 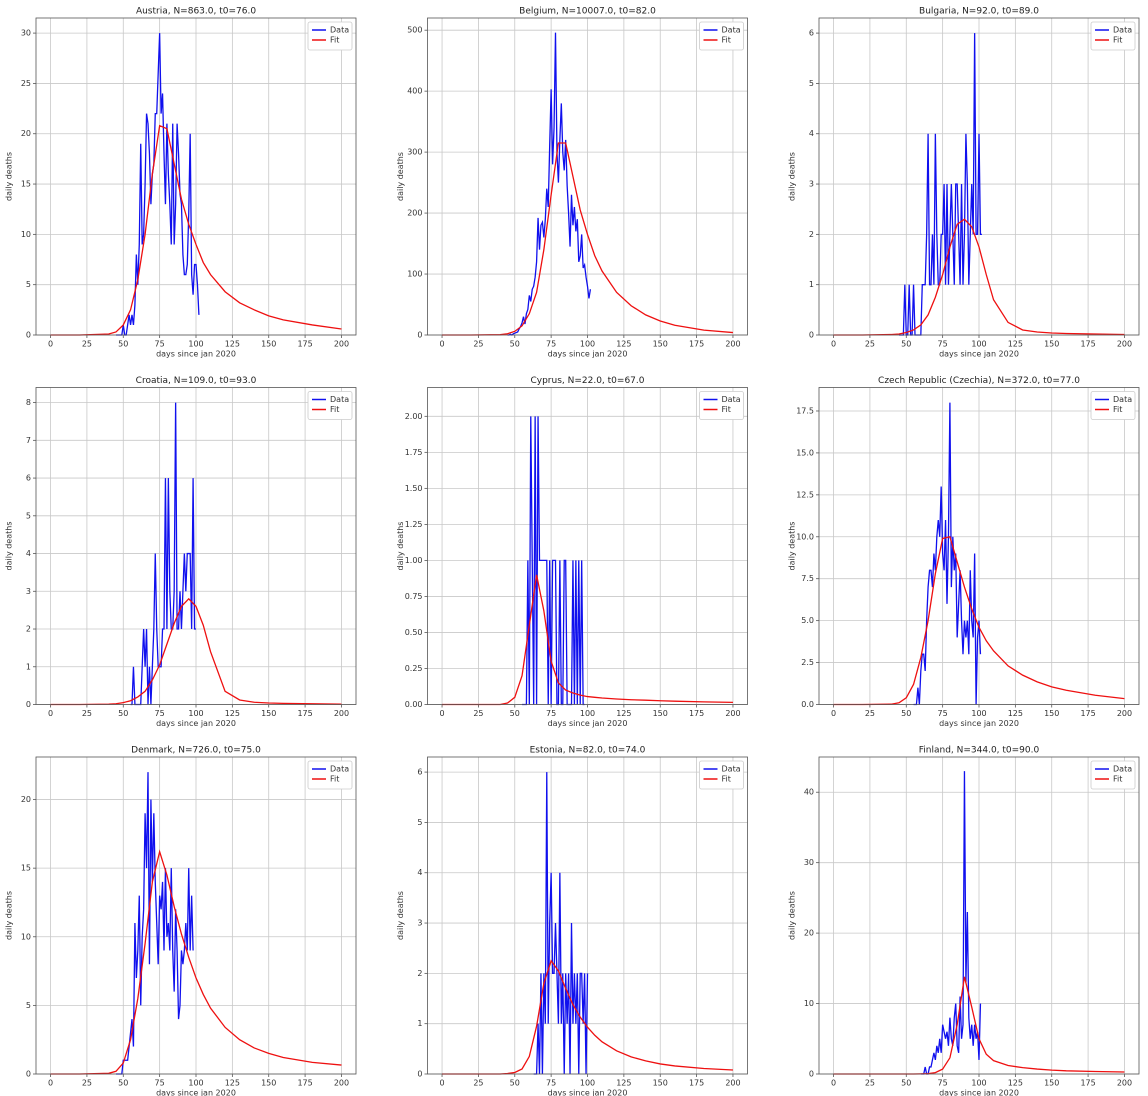 I want to click on chart-title: Finland, N=344.0, t0=90.0, so click(x=979, y=751).